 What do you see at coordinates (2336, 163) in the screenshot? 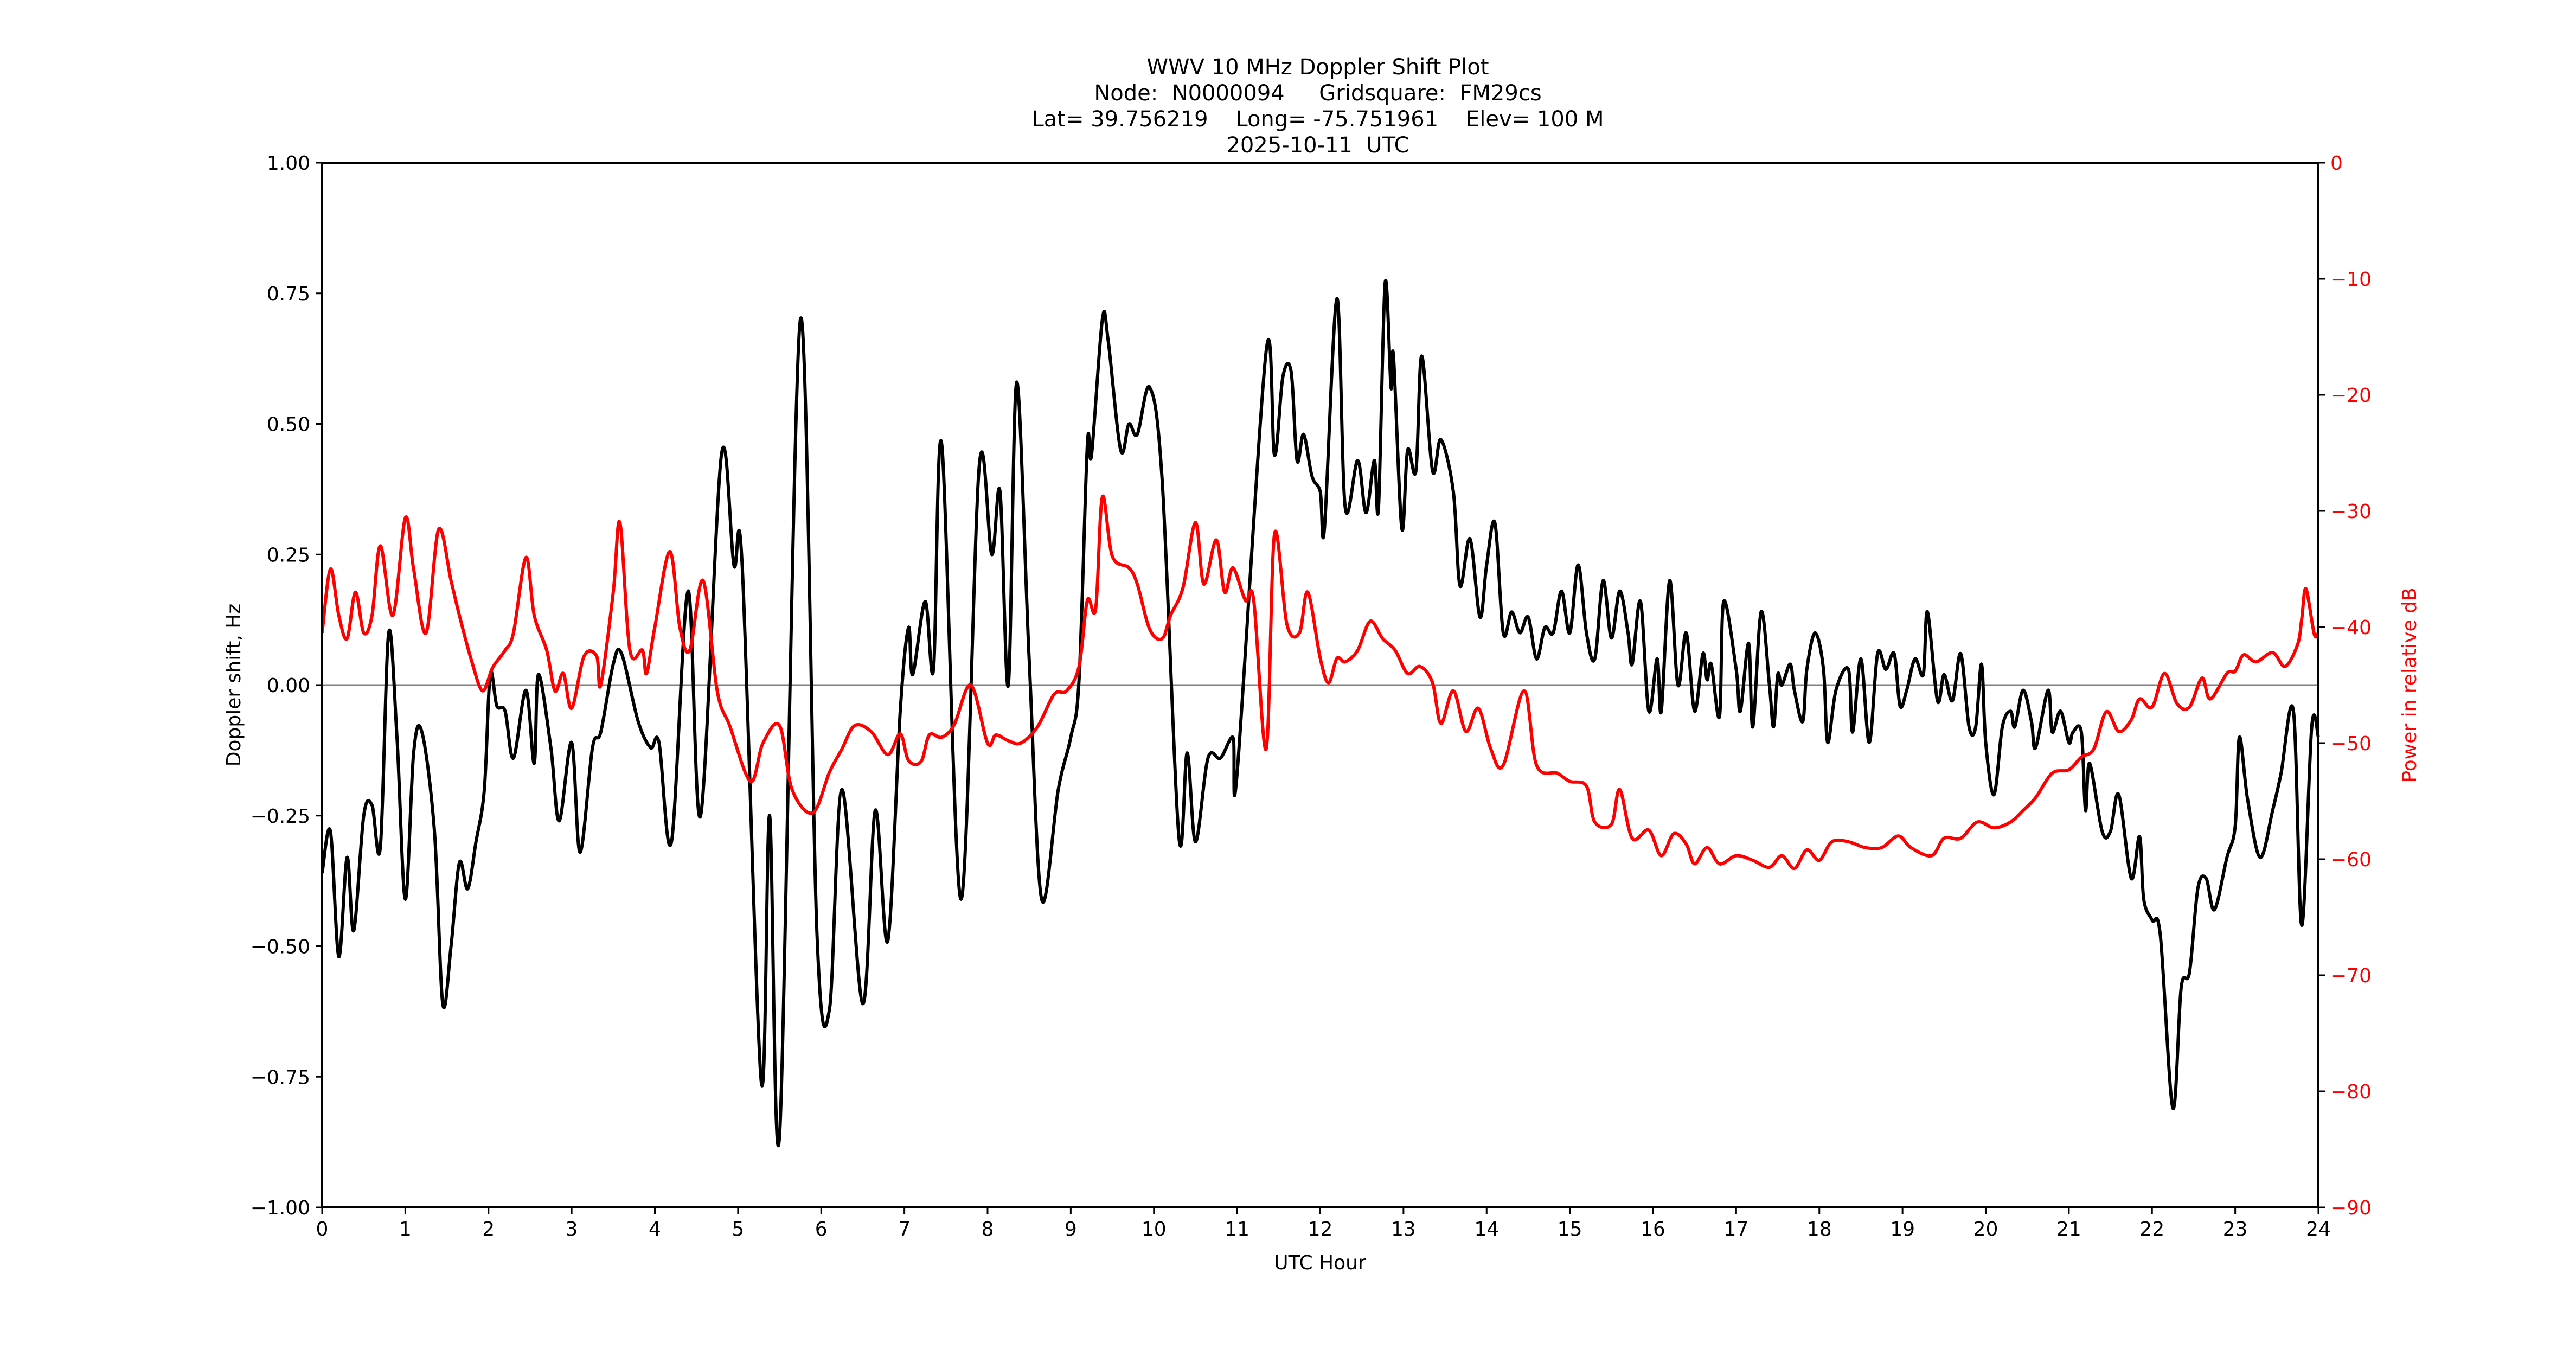
I see `right-y-tick-label: 0` at bounding box center [2336, 163].